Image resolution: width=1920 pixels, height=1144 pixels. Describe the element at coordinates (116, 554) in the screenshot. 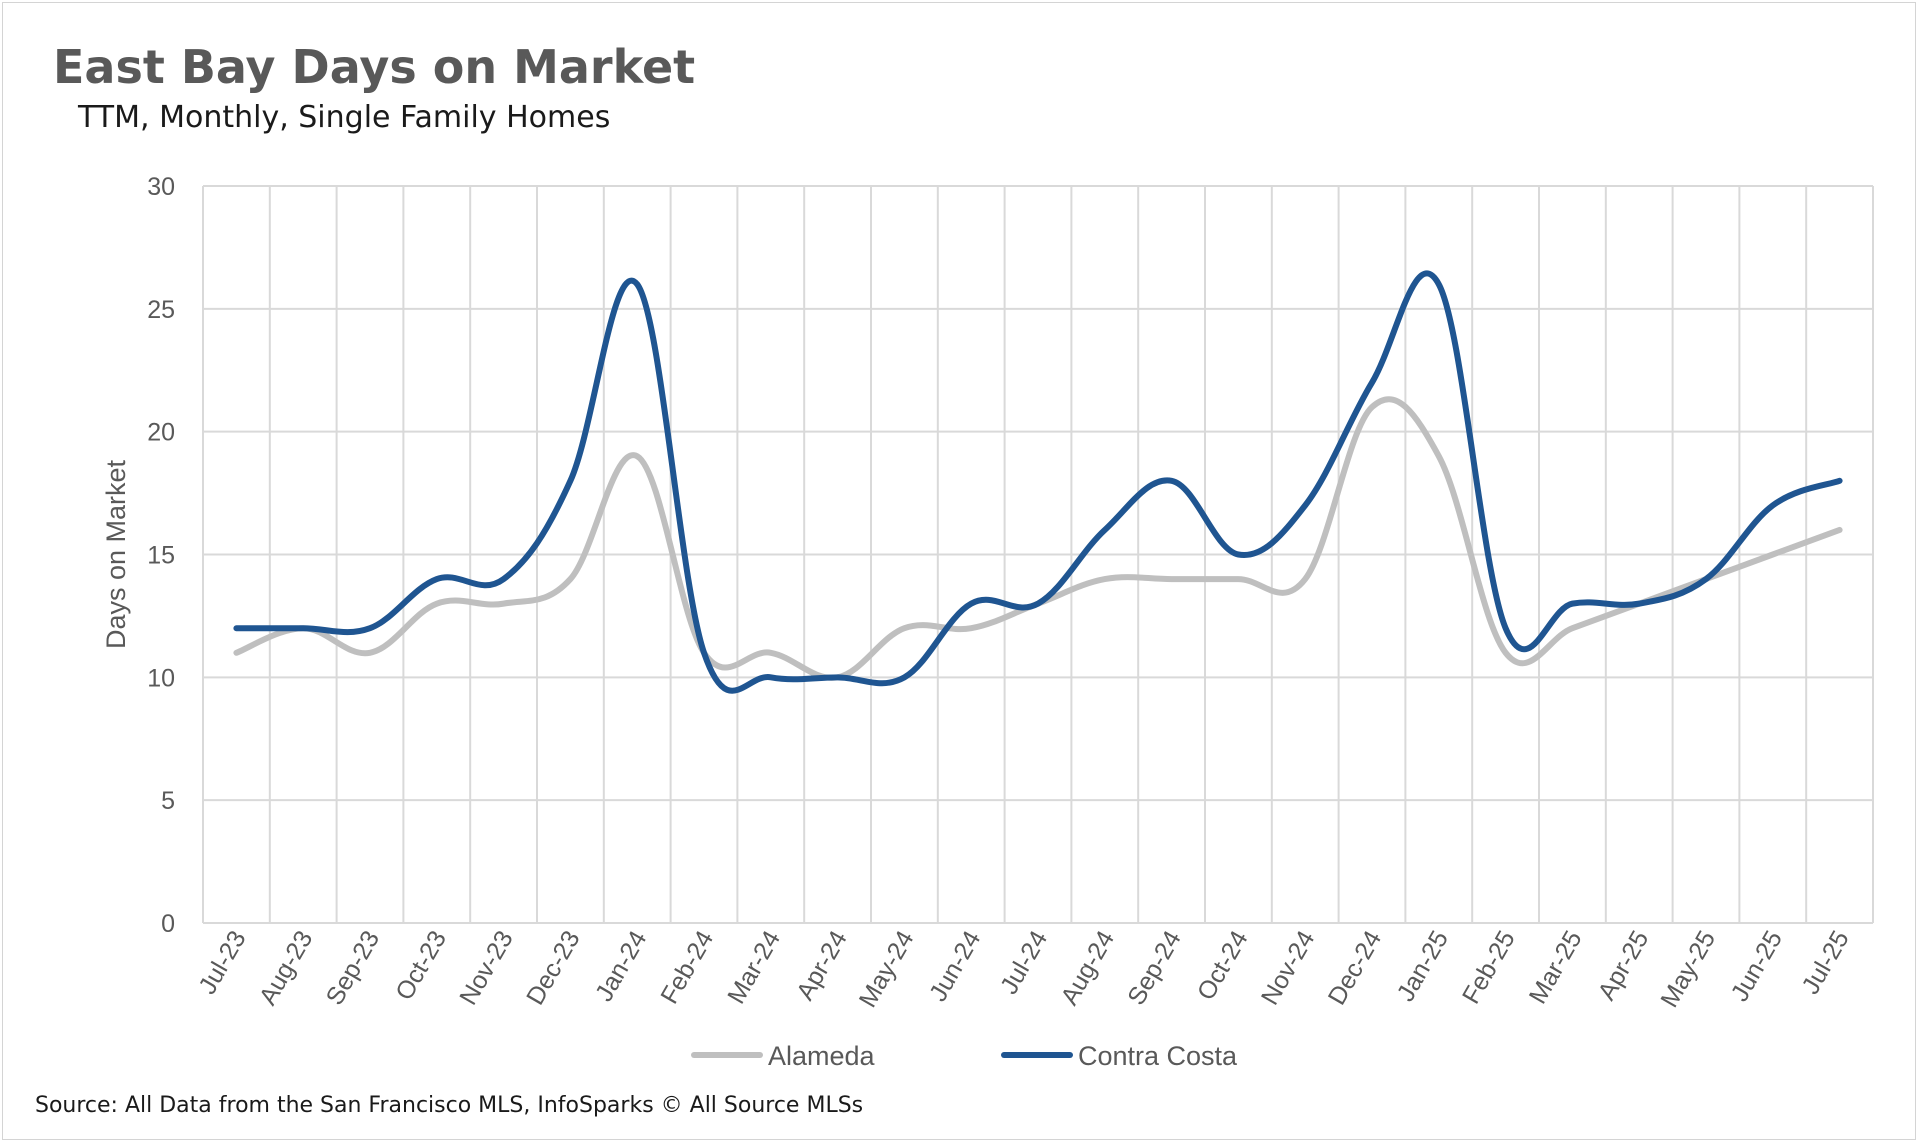

I see `y-axis-title: Days on Market` at that location.